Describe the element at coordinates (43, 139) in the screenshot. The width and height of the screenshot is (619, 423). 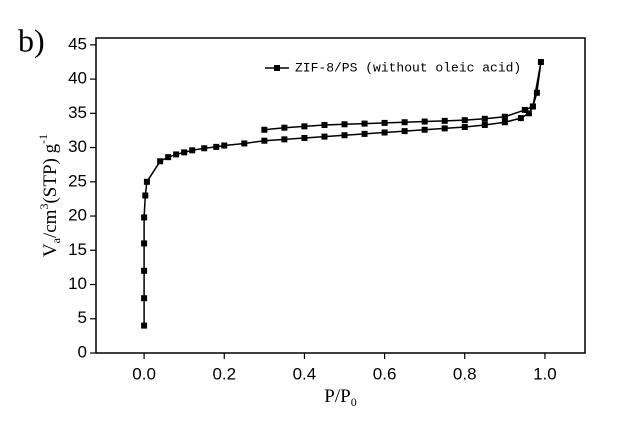
I see `y-label-part: -1` at that location.